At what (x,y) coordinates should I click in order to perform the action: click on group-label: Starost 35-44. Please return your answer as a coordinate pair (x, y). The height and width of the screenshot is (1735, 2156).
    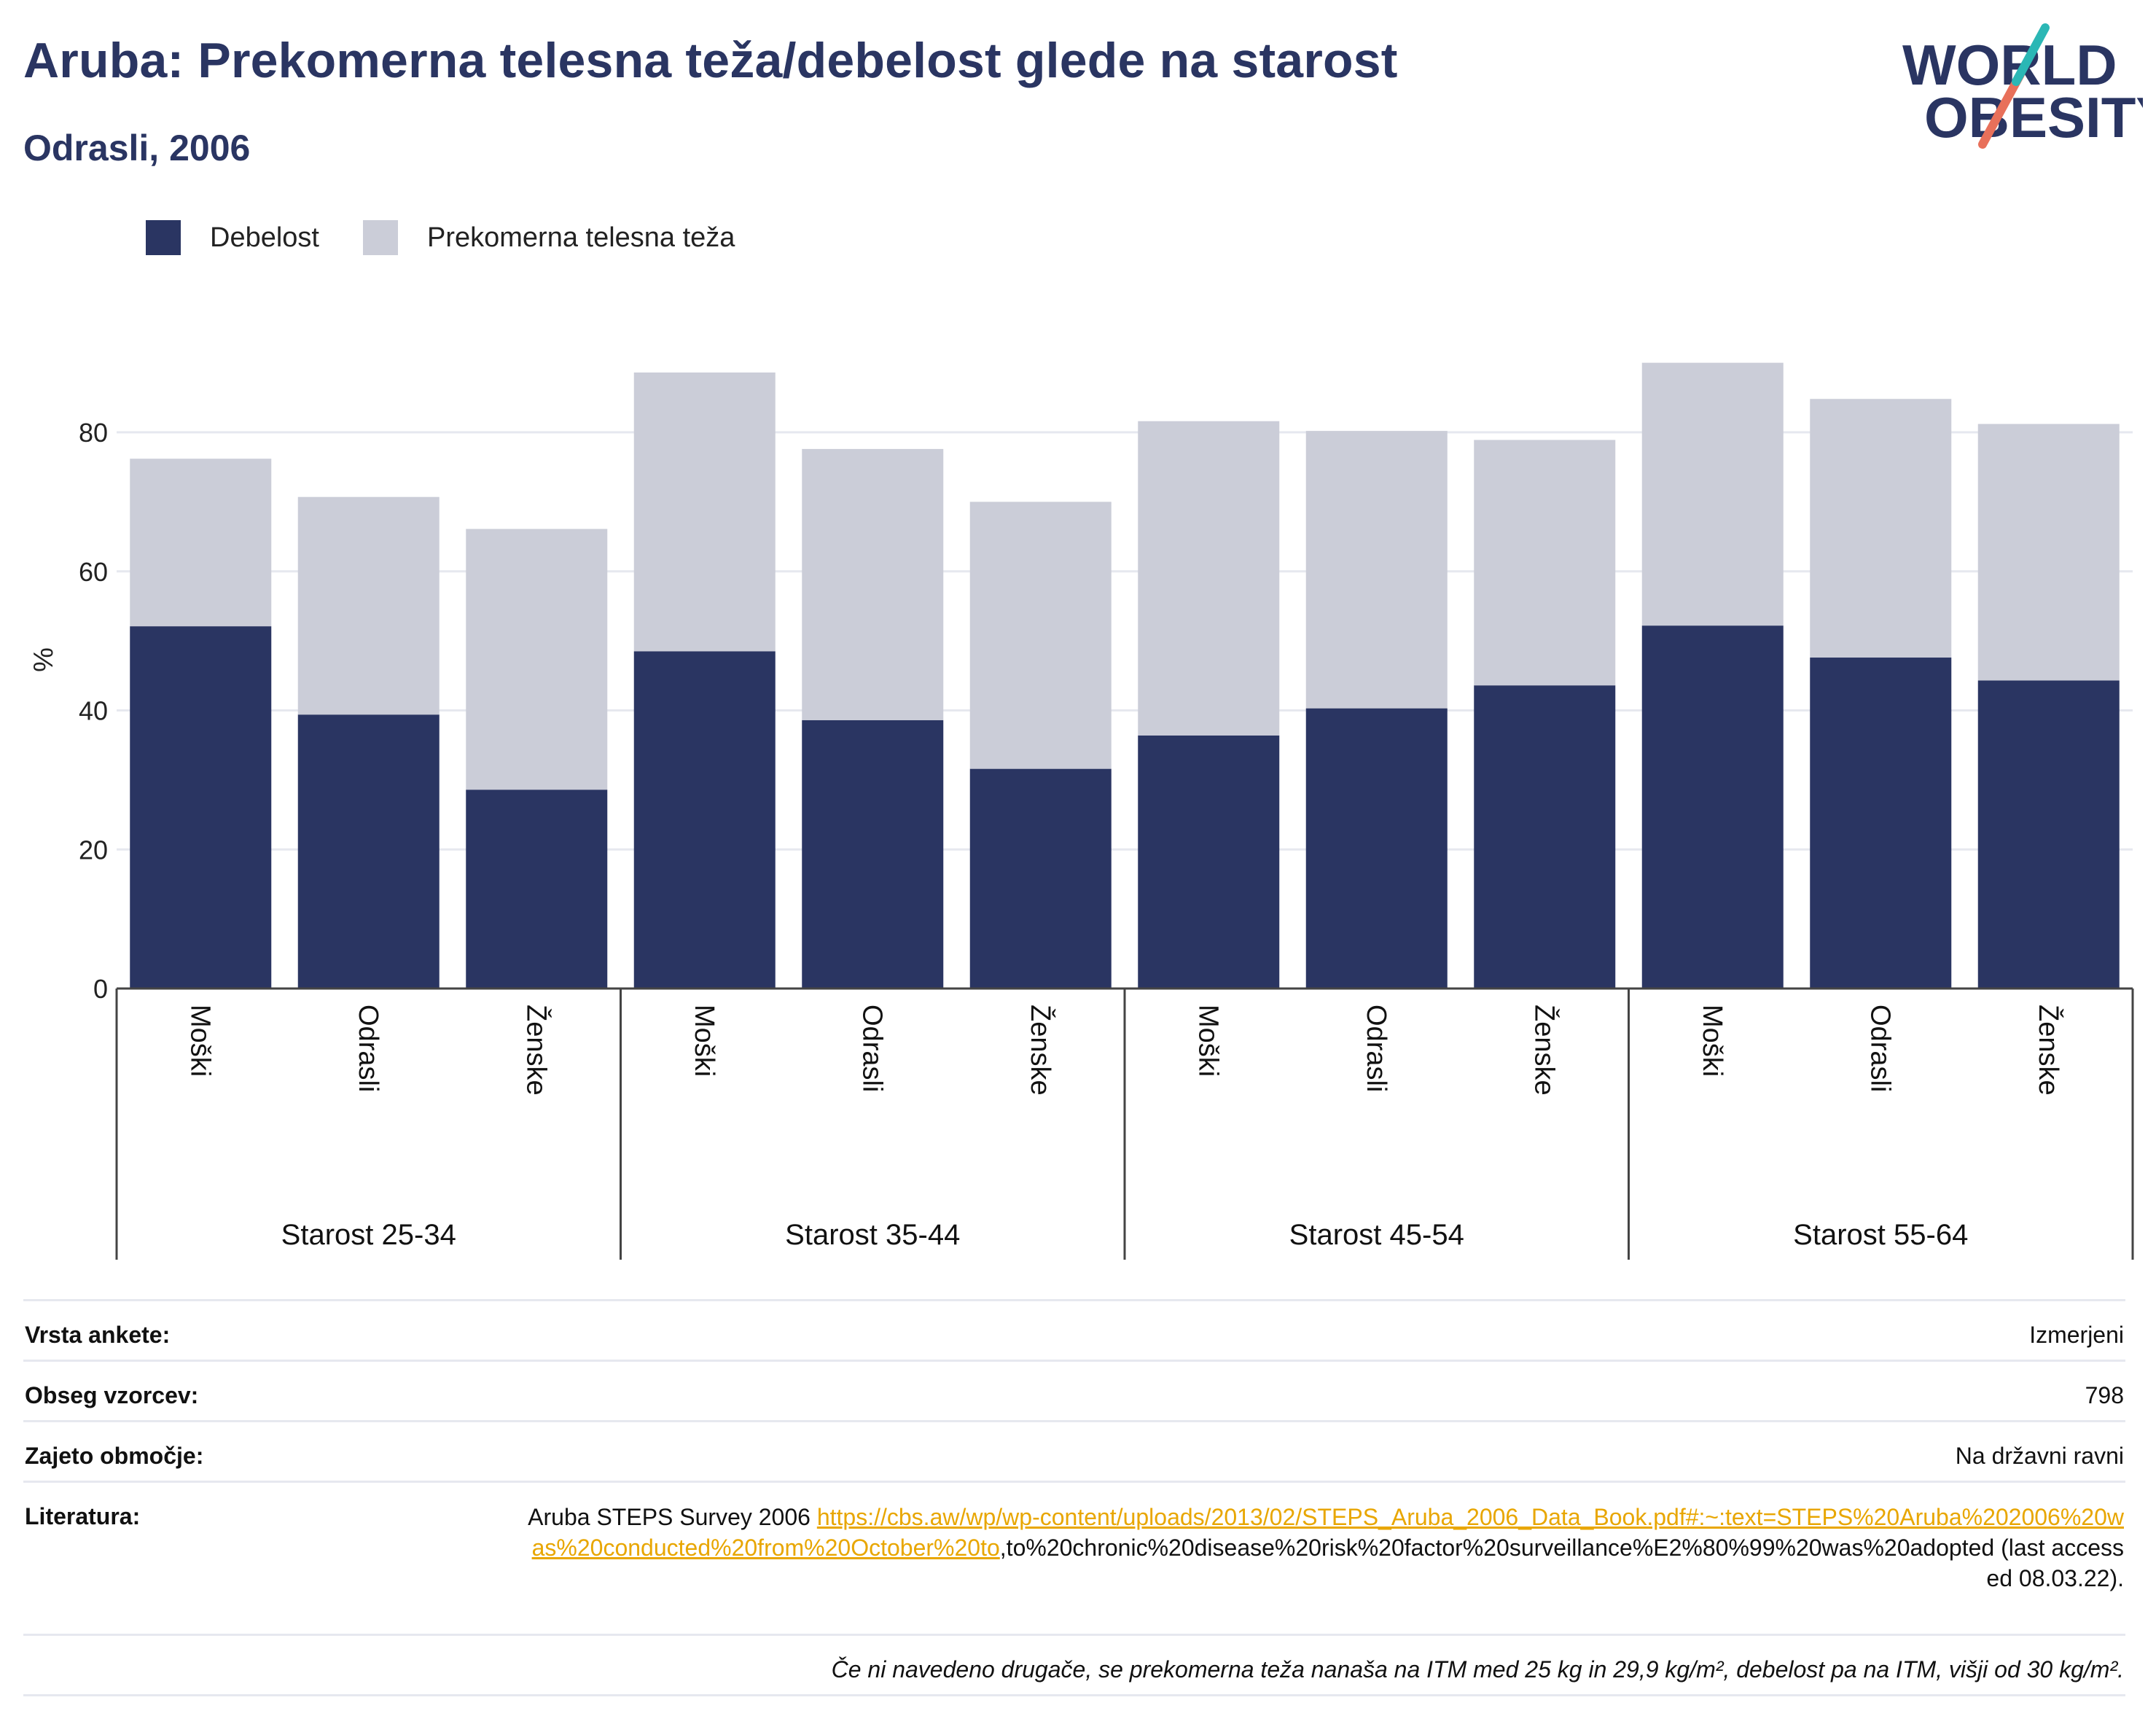
    Looking at the image, I should click on (873, 1235).